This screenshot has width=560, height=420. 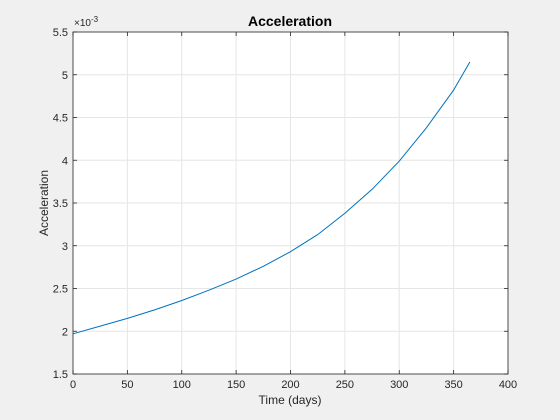 I want to click on y-tick-label: 2.5, so click(x=60, y=290).